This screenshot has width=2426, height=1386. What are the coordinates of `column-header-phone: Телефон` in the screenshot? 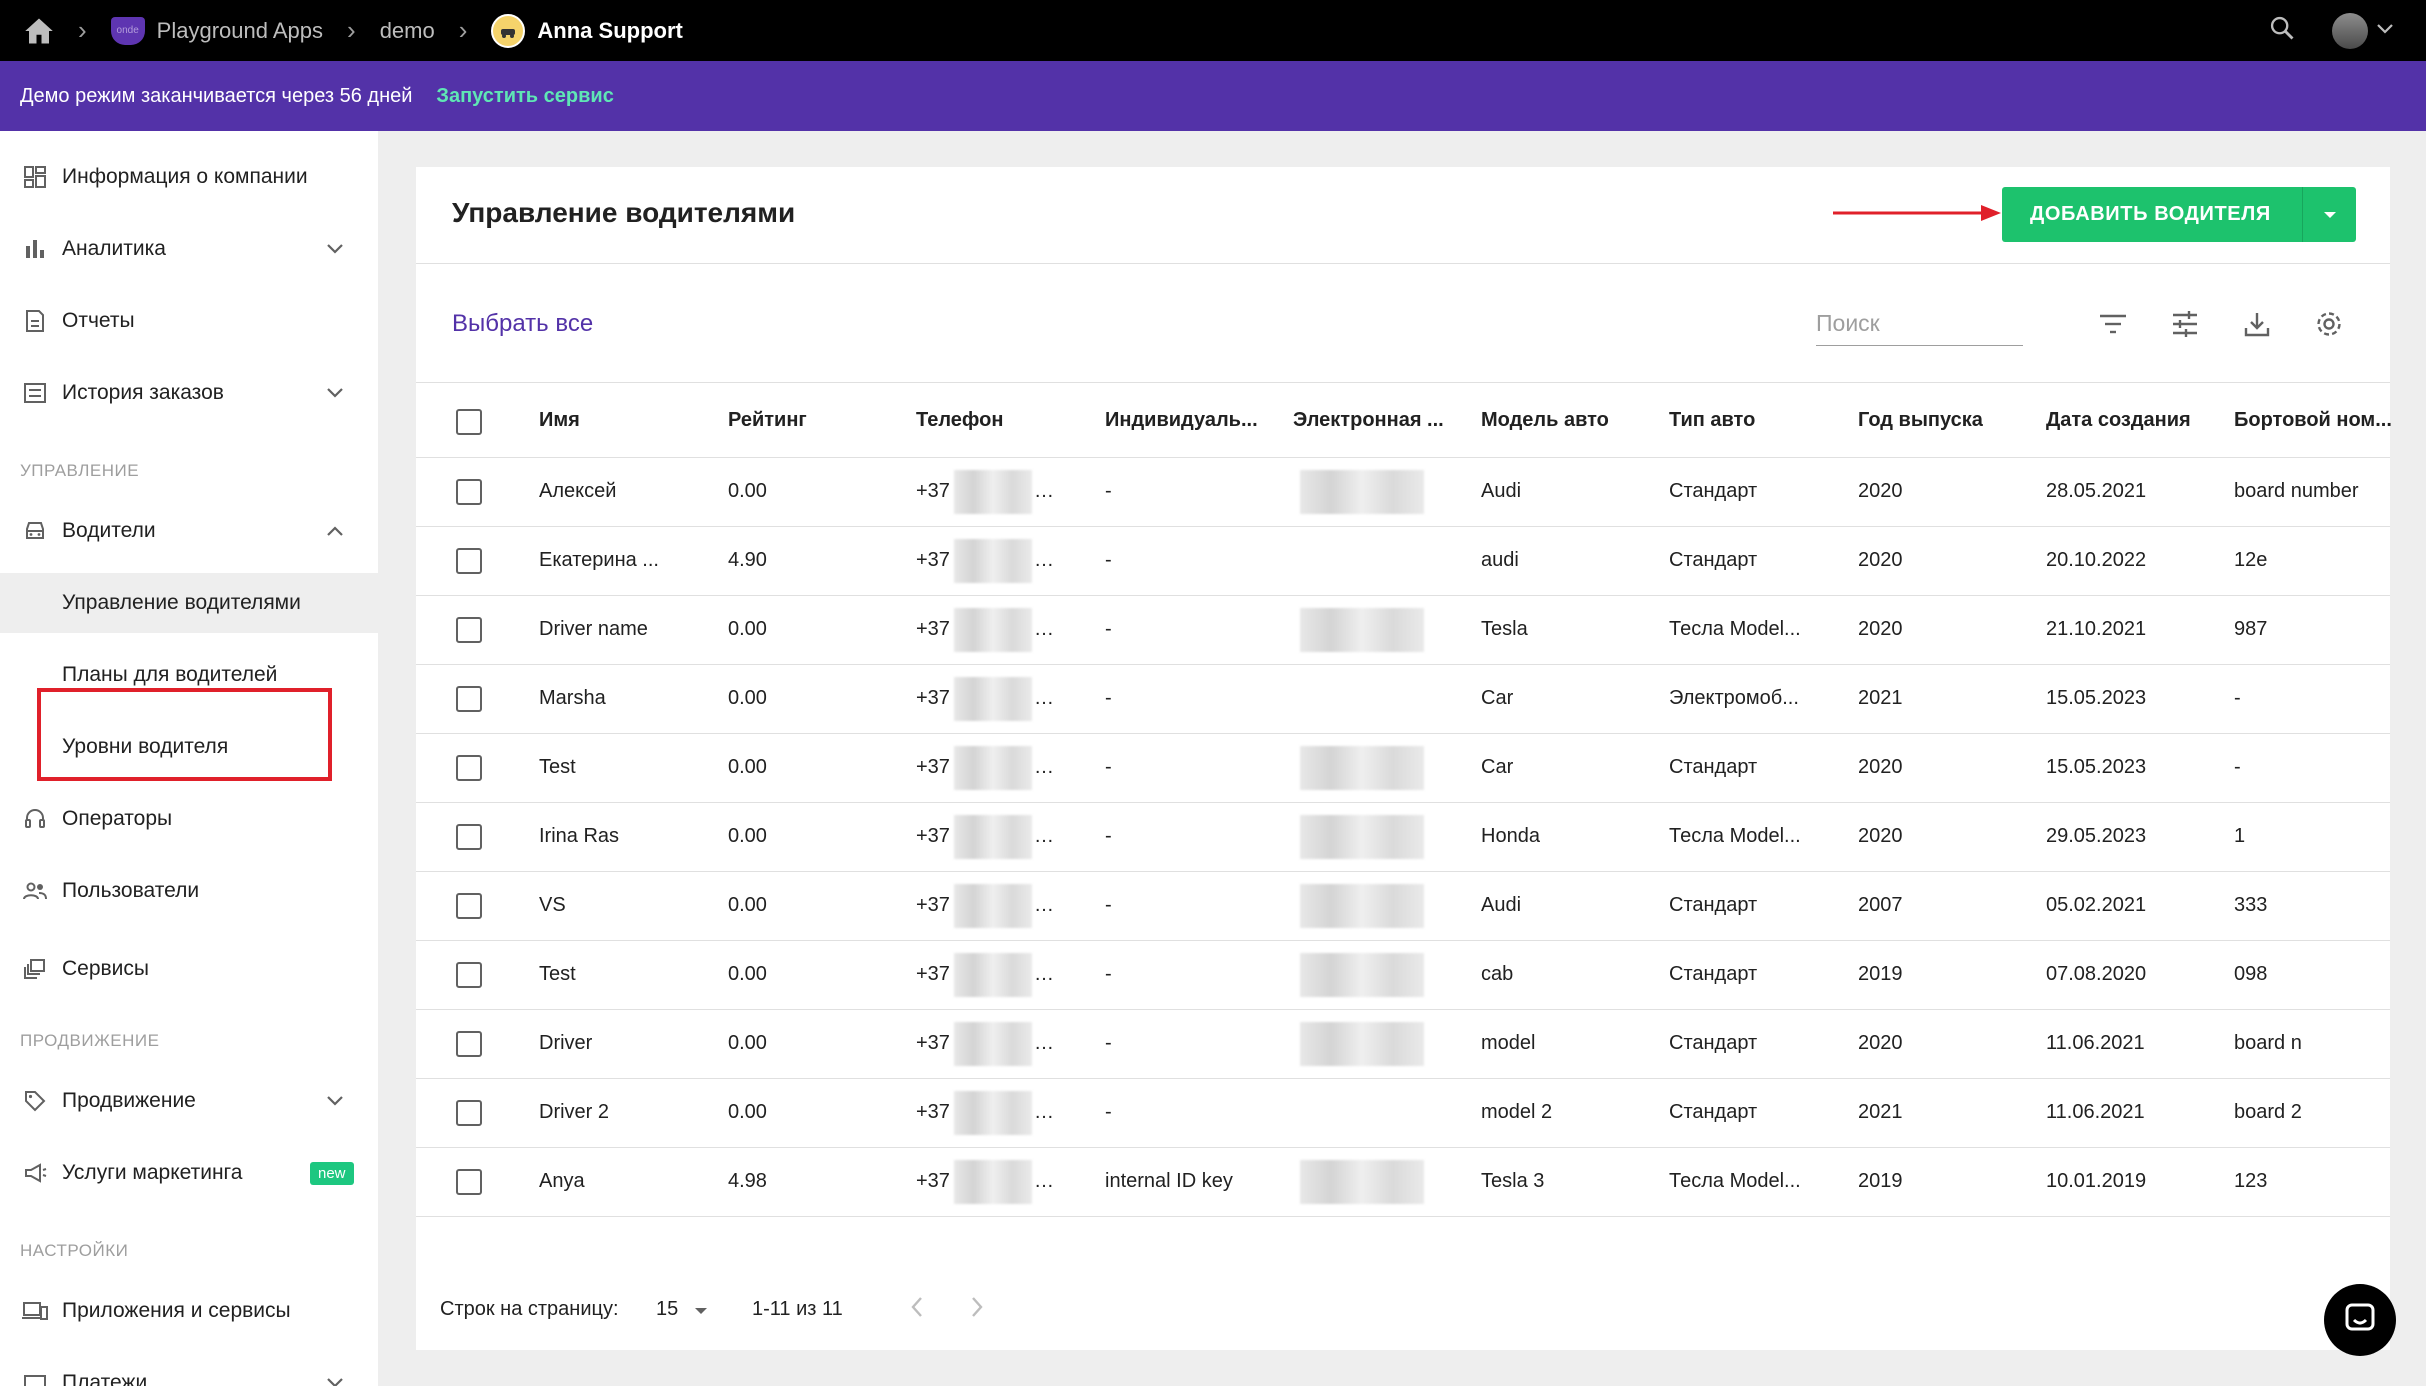 It's located at (960, 420).